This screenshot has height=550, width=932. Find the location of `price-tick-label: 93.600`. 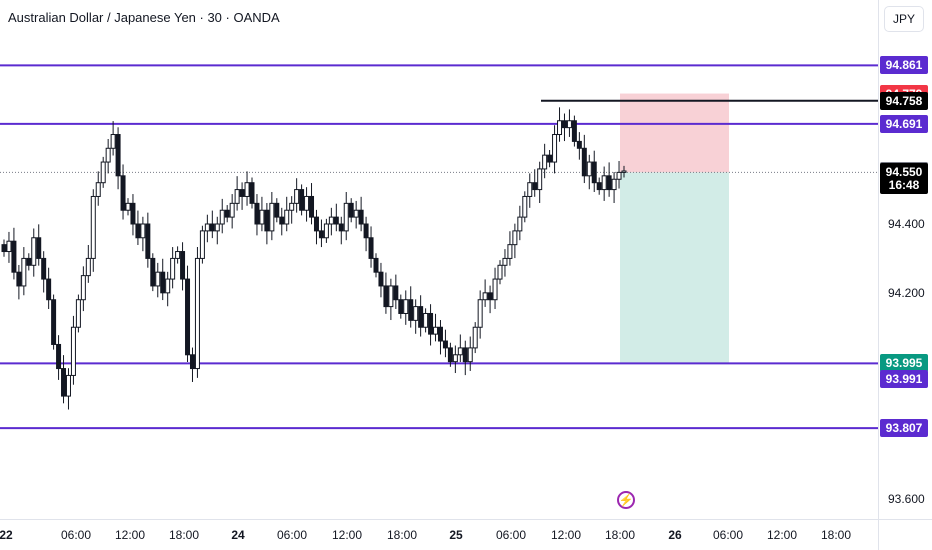

price-tick-label: 93.600 is located at coordinates (906, 499).